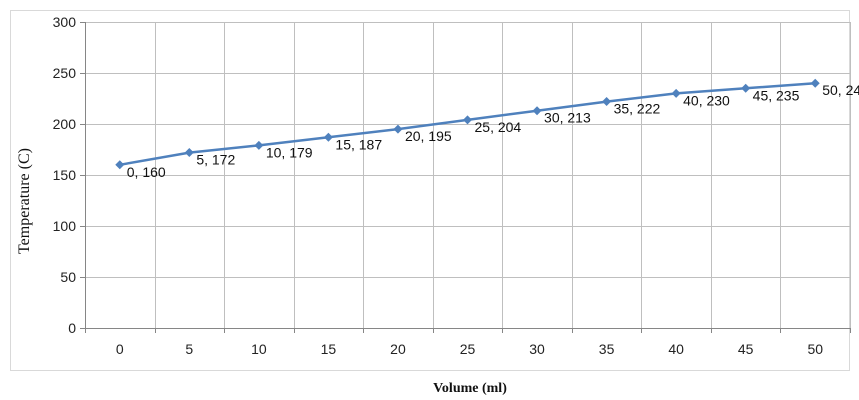 The width and height of the screenshot is (859, 400). I want to click on data-label: 35, 222, so click(637, 109).